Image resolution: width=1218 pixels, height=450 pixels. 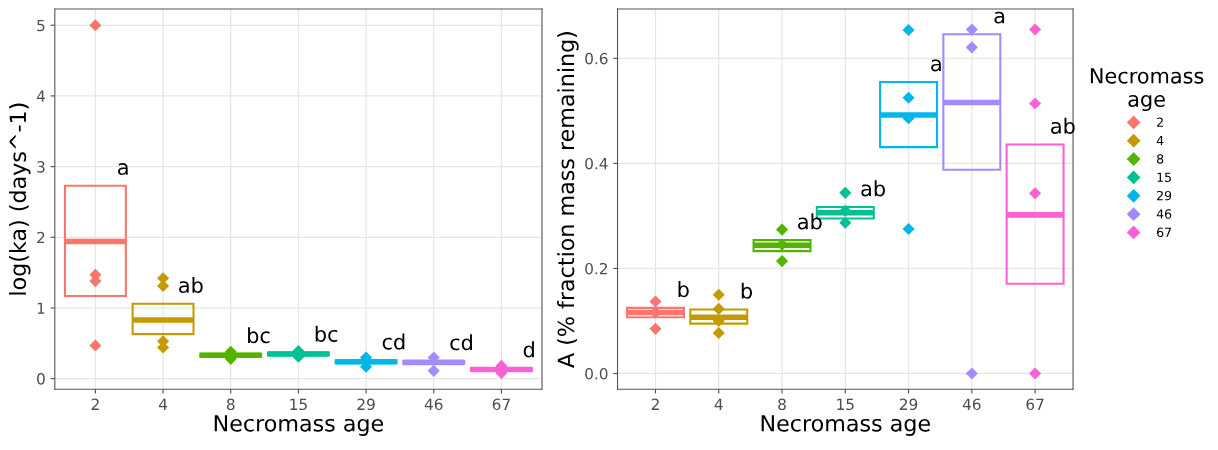 What do you see at coordinates (41, 308) in the screenshot?
I see `y-tick-label: 1` at bounding box center [41, 308].